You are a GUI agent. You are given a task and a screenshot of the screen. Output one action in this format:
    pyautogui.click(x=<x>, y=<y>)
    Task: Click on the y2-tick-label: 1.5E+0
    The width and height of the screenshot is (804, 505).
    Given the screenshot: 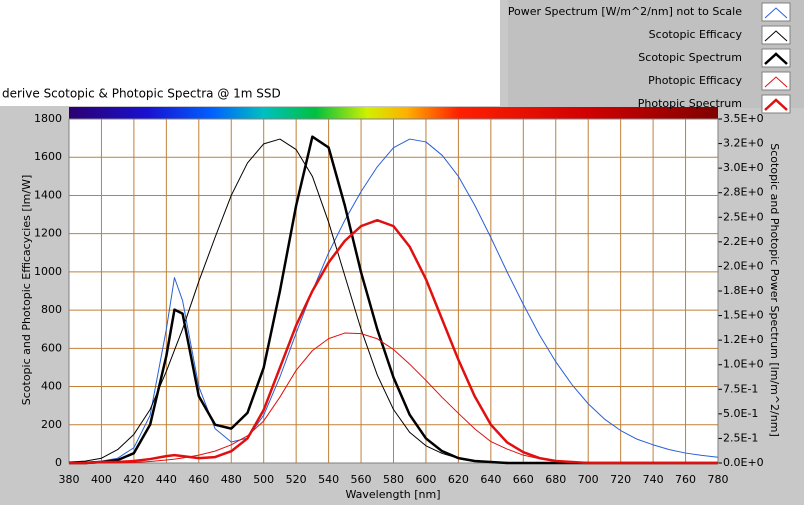 What is the action you would take?
    pyautogui.click(x=743, y=315)
    